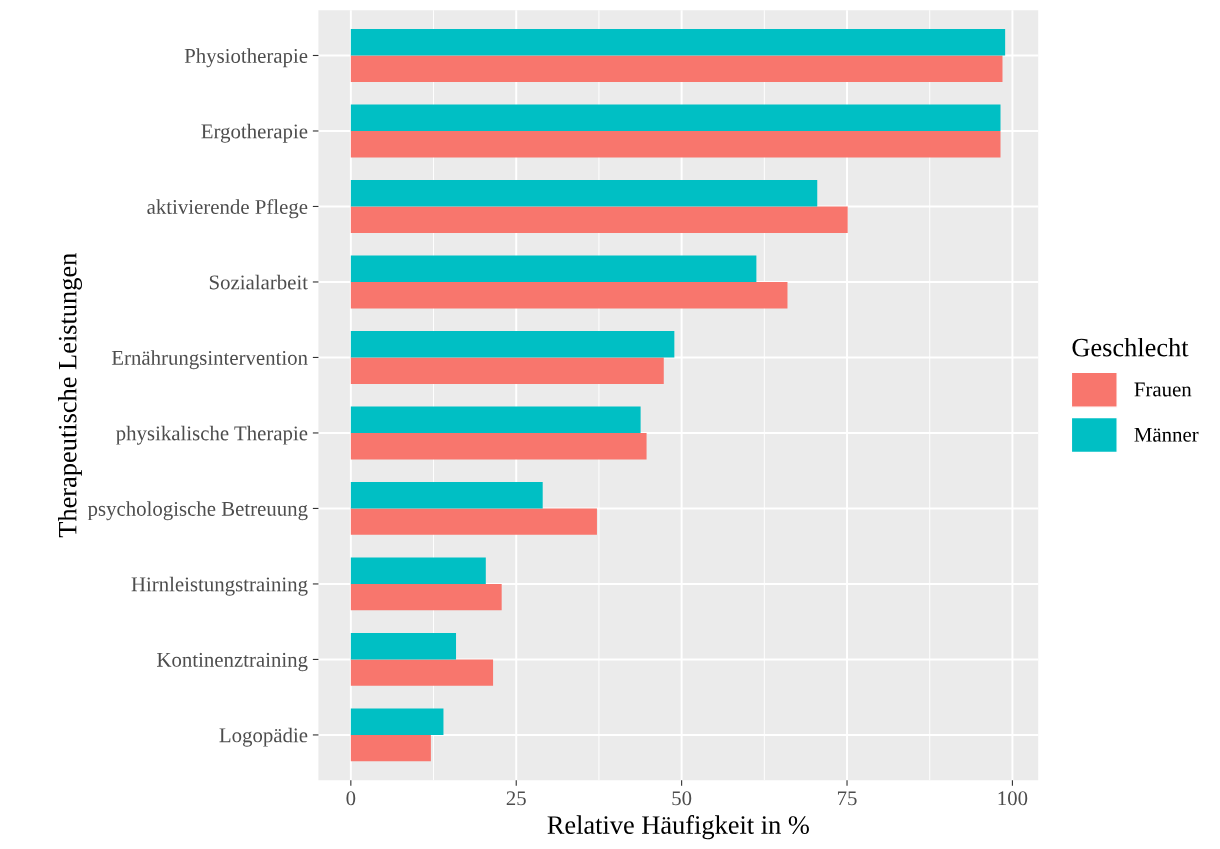  Describe the element at coordinates (263, 737) in the screenshot. I see `y-tick-label: Logopädie` at that location.